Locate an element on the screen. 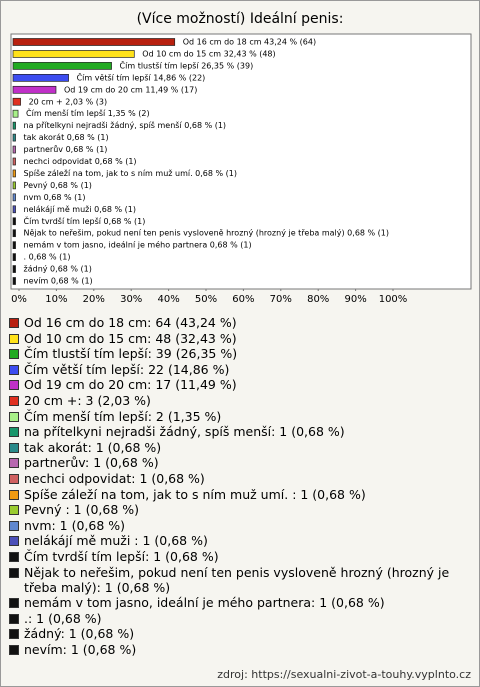  x-tick-label: 60% is located at coordinates (243, 299).